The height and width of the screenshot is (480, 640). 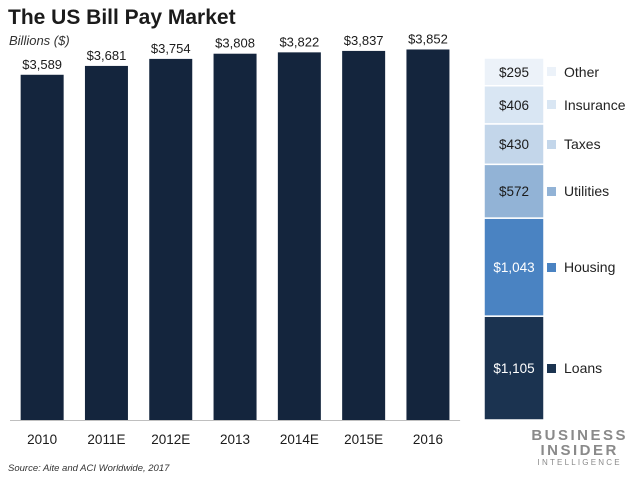 I want to click on segment-label-utilities: $572, so click(x=514, y=191).